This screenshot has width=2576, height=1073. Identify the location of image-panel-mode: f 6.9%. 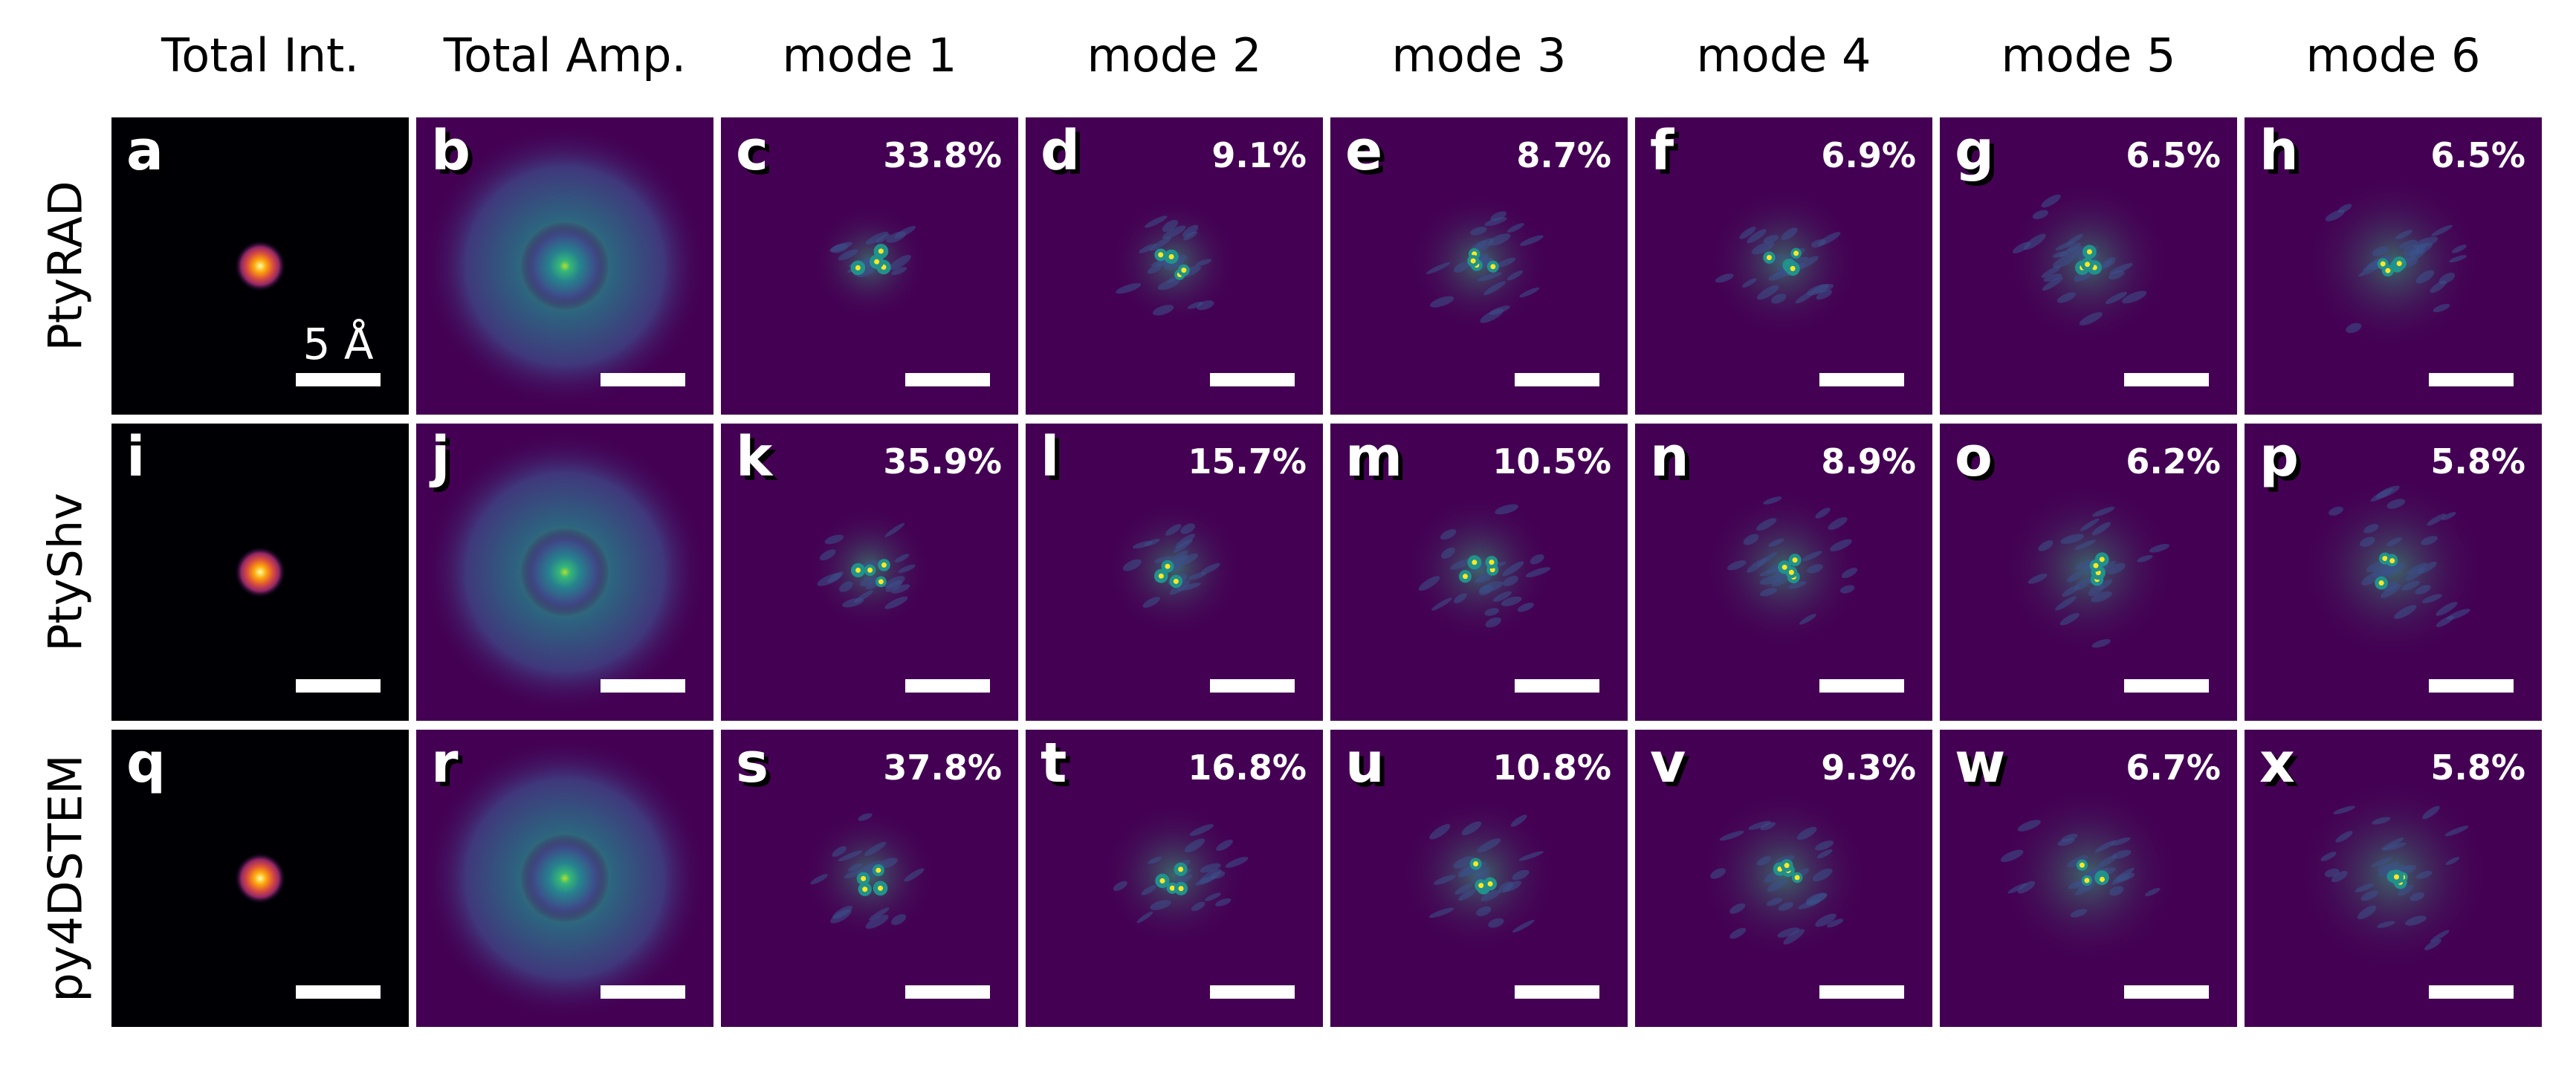
(1784, 266).